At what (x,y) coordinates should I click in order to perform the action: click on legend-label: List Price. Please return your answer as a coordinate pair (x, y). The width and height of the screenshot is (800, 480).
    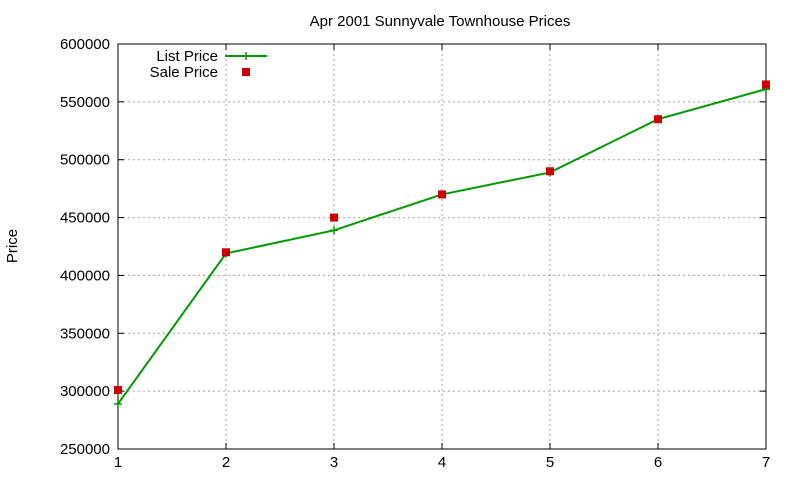
    Looking at the image, I should click on (187, 56).